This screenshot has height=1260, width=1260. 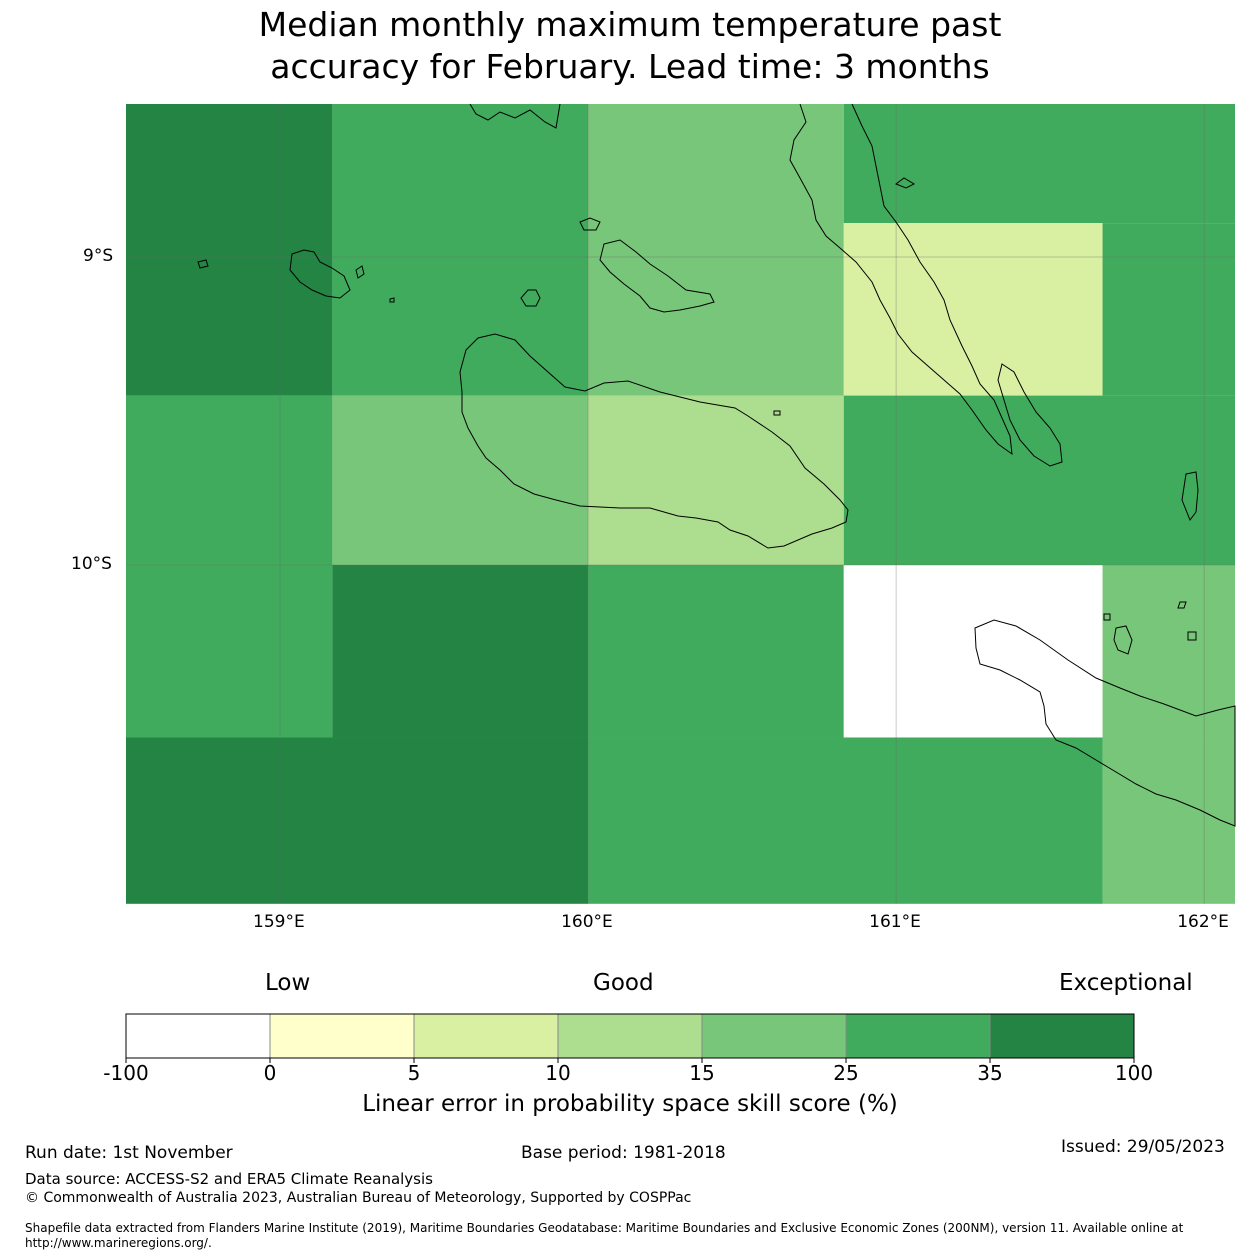 I want to click on colorbar-tick: 0, so click(x=270, y=1073).